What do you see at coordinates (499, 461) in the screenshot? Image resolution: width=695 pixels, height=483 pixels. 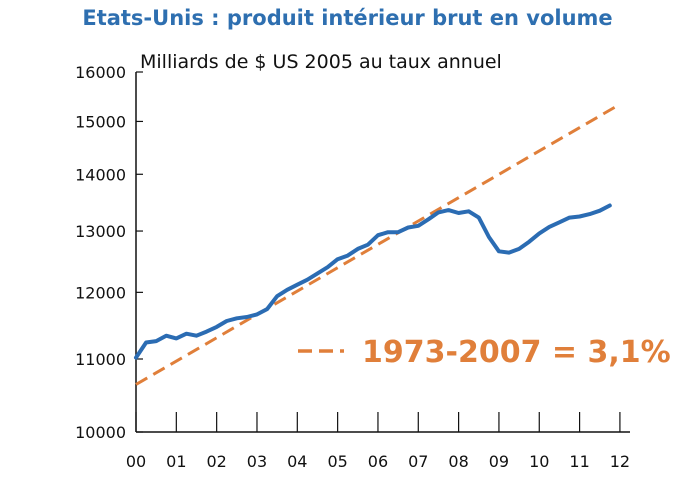 I see `x-tick-label: 09` at bounding box center [499, 461].